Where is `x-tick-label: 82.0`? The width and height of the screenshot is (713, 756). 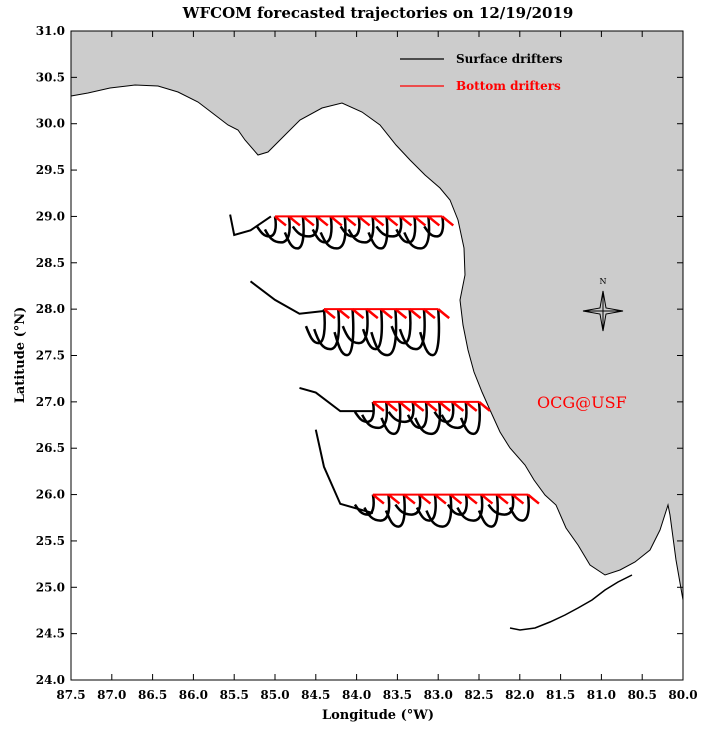
x-tick-label: 82.0 is located at coordinates (519, 695).